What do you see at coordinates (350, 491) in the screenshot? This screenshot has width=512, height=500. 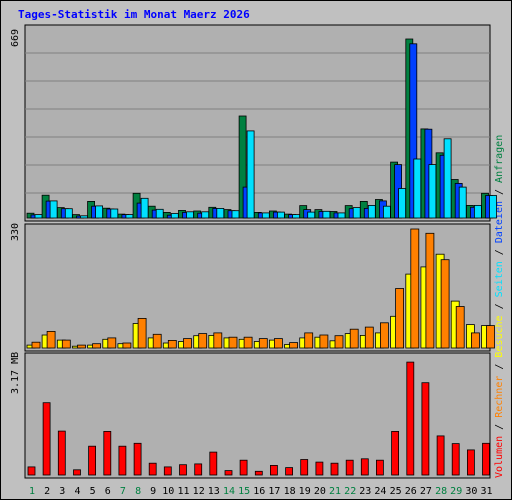 I see `day-label-22: 22` at bounding box center [350, 491].